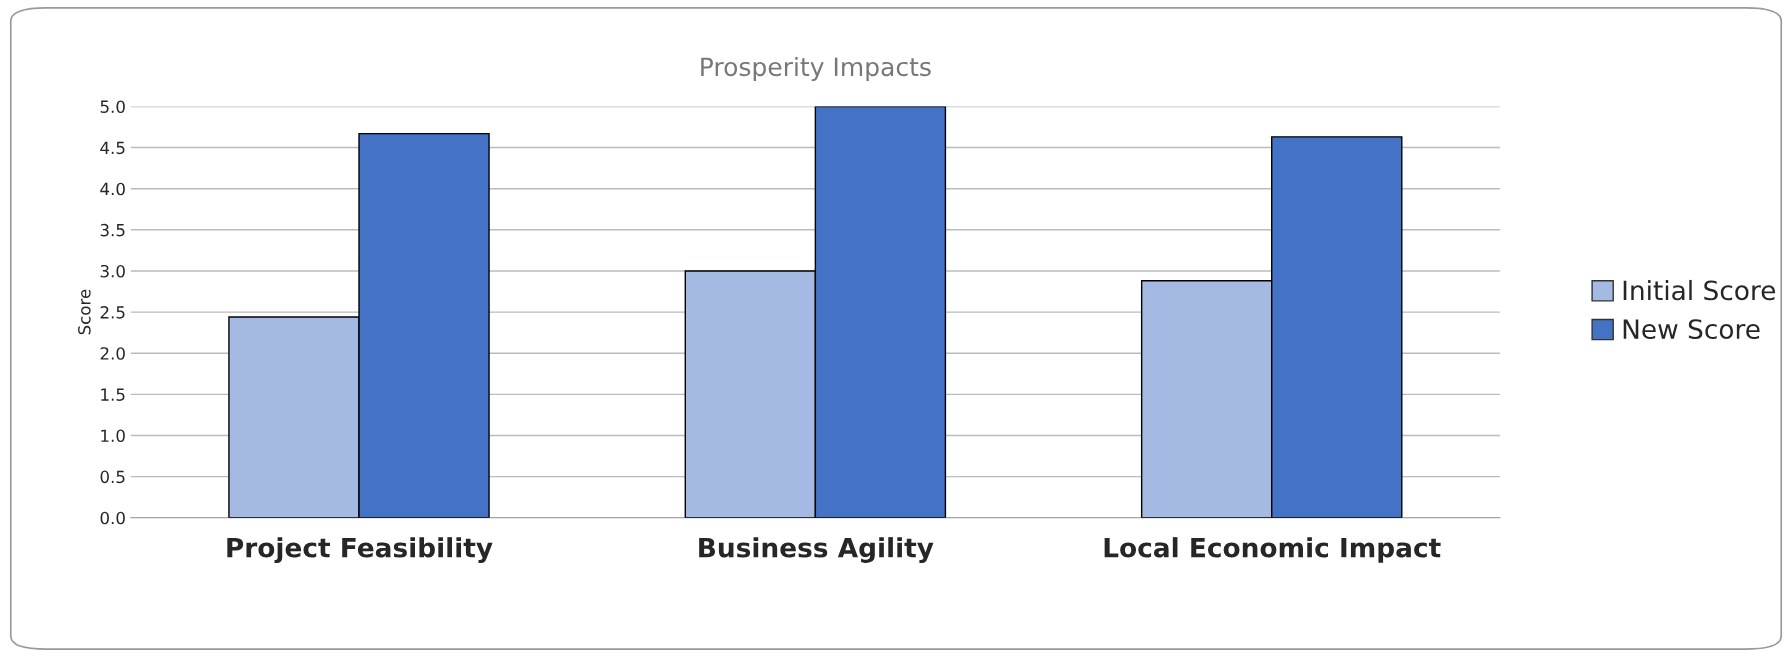  I want to click on y-tick-label: 4.5, so click(112, 148).